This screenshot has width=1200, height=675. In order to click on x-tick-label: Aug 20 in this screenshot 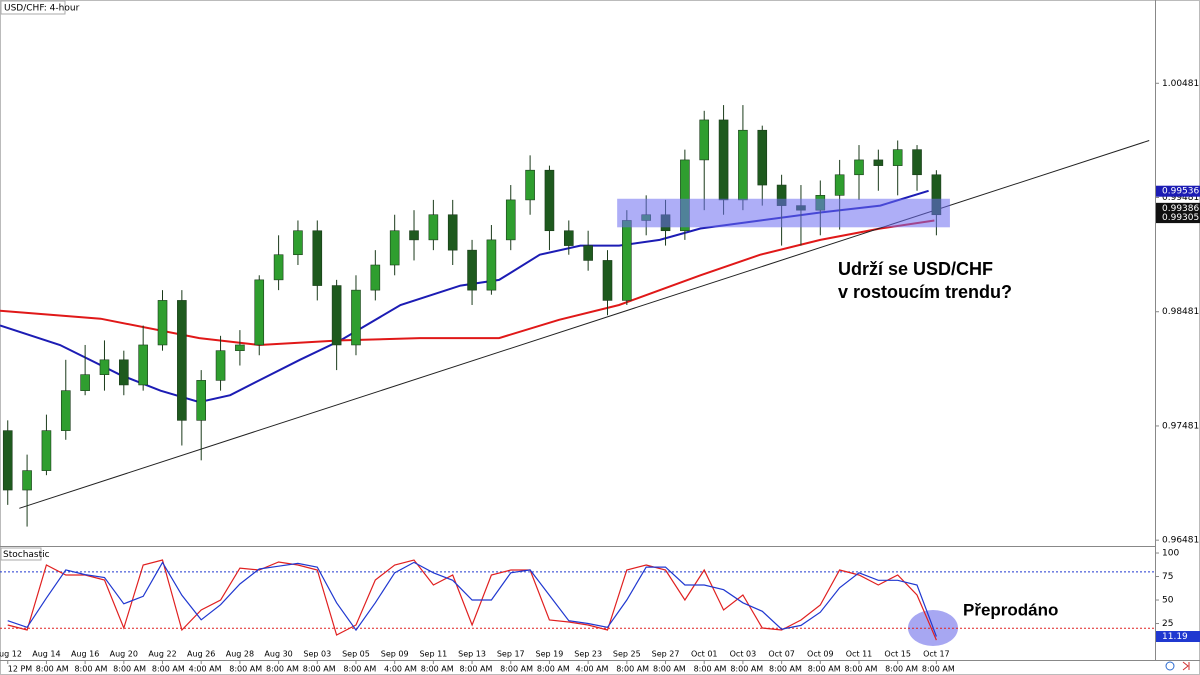, I will do `click(124, 654)`.